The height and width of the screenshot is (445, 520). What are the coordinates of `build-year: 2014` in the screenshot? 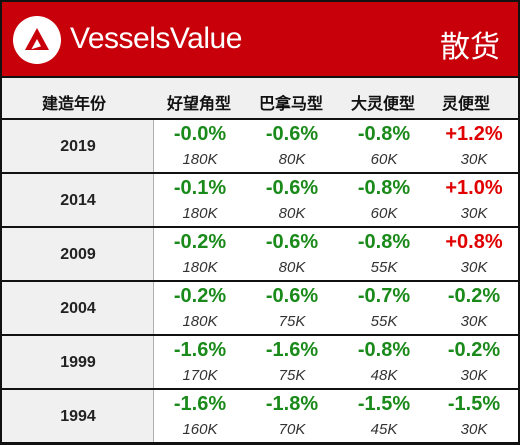 It's located at (78, 200).